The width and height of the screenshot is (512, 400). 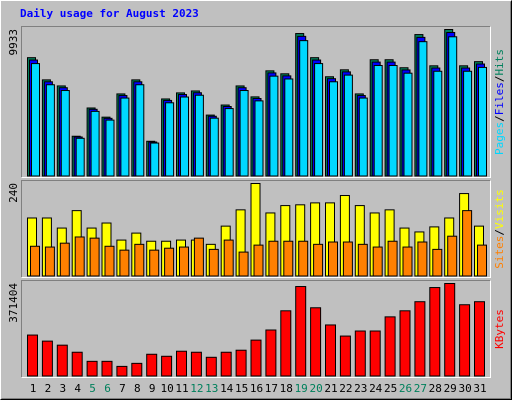 I want to click on x-tick-label: 19, so click(x=301, y=388).